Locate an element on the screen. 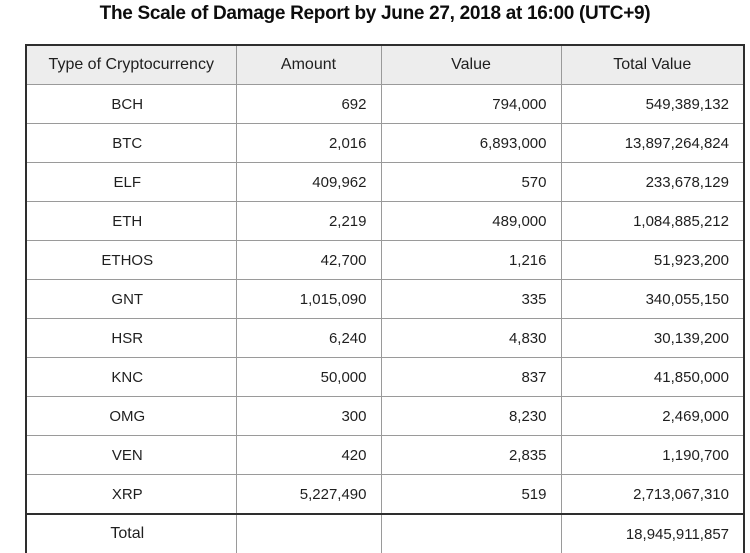 This screenshot has width=750, height=553. cell-value: 4,830 is located at coordinates (471, 338).